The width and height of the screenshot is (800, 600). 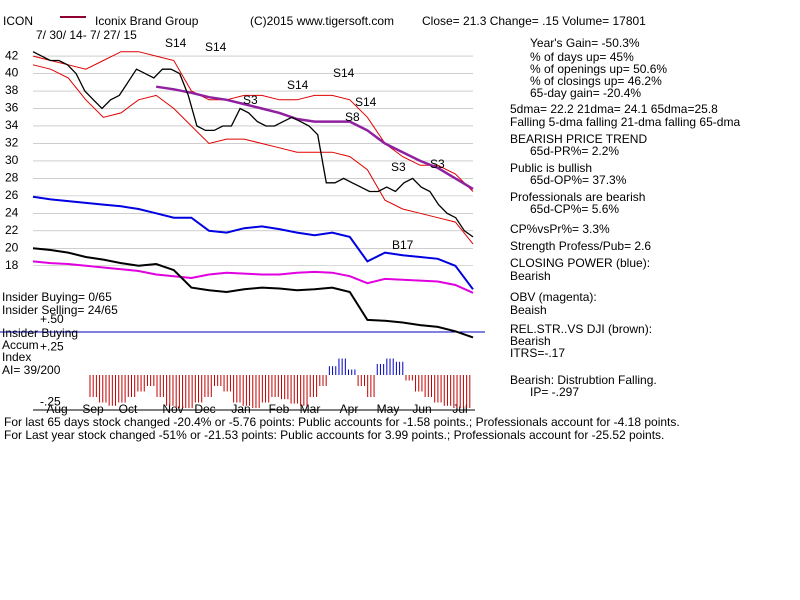 I want to click on x-tick-label: May, so click(x=388, y=409).